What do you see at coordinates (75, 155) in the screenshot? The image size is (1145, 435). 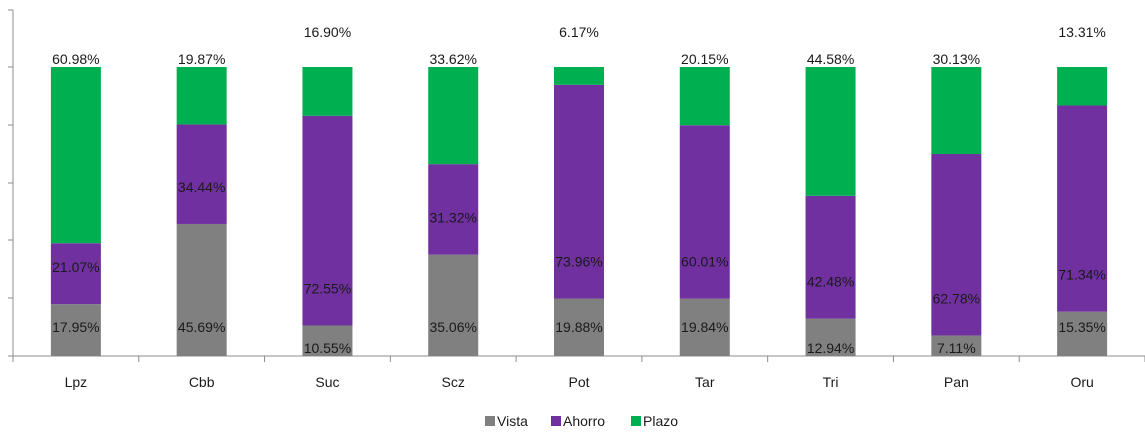 I see `bar-lpz-plazo` at bounding box center [75, 155].